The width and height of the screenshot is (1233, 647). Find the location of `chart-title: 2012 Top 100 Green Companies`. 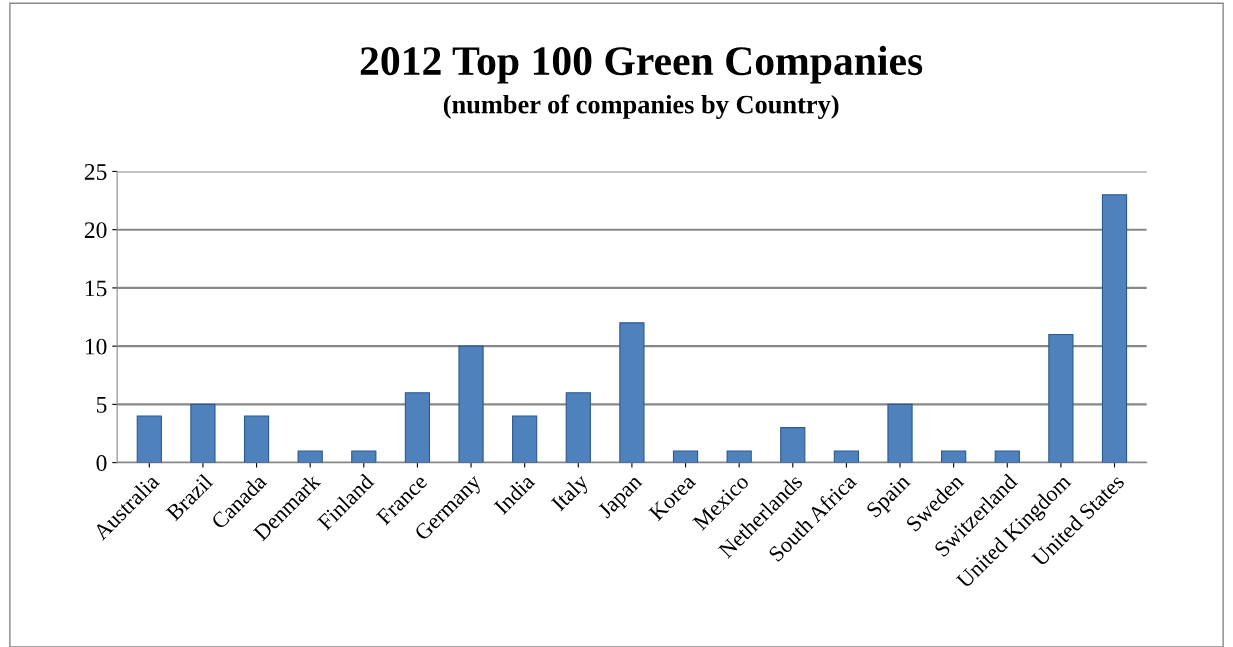

chart-title: 2012 Top 100 Green Companies is located at coordinates (641, 64).